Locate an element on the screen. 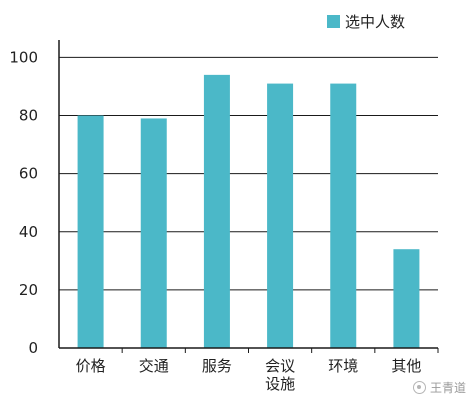 The width and height of the screenshot is (474, 402). y-tick-label-20: 20 is located at coordinates (28, 290).